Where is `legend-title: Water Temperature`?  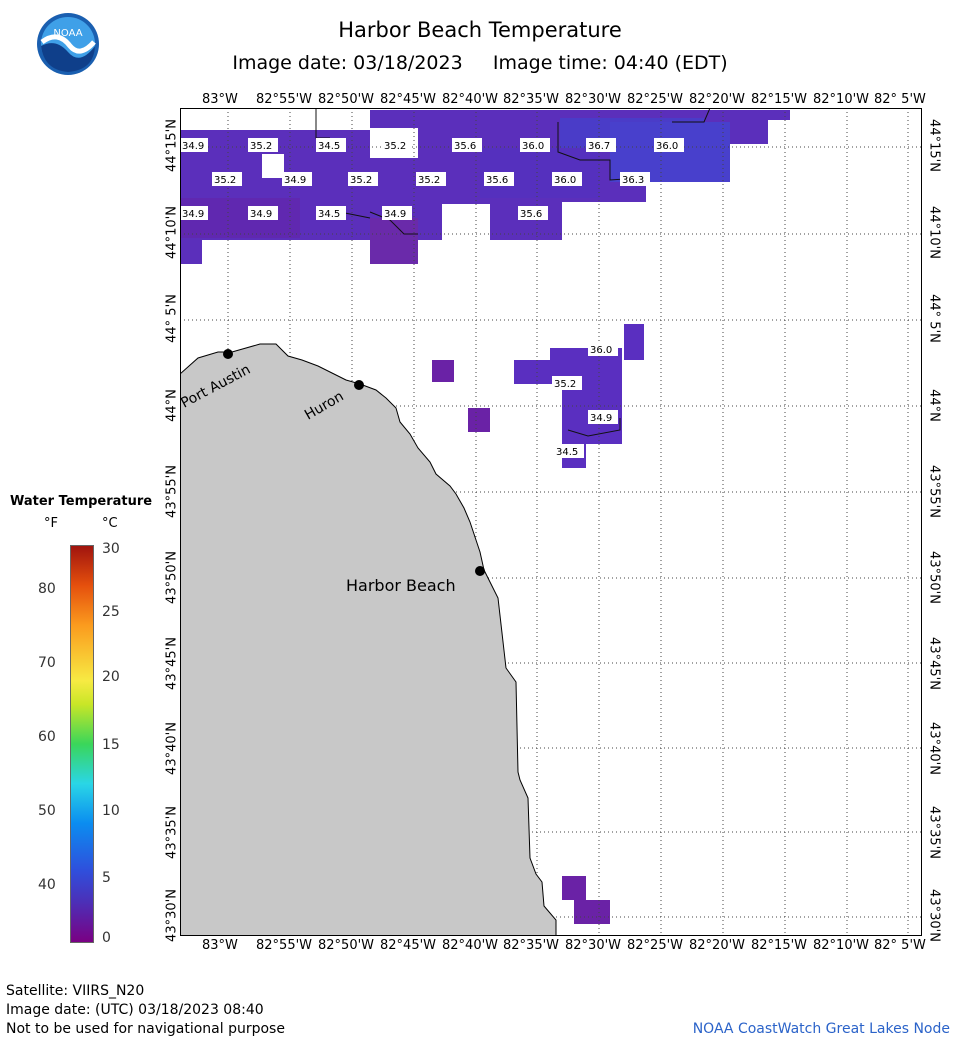
legend-title: Water Temperature is located at coordinates (81, 501).